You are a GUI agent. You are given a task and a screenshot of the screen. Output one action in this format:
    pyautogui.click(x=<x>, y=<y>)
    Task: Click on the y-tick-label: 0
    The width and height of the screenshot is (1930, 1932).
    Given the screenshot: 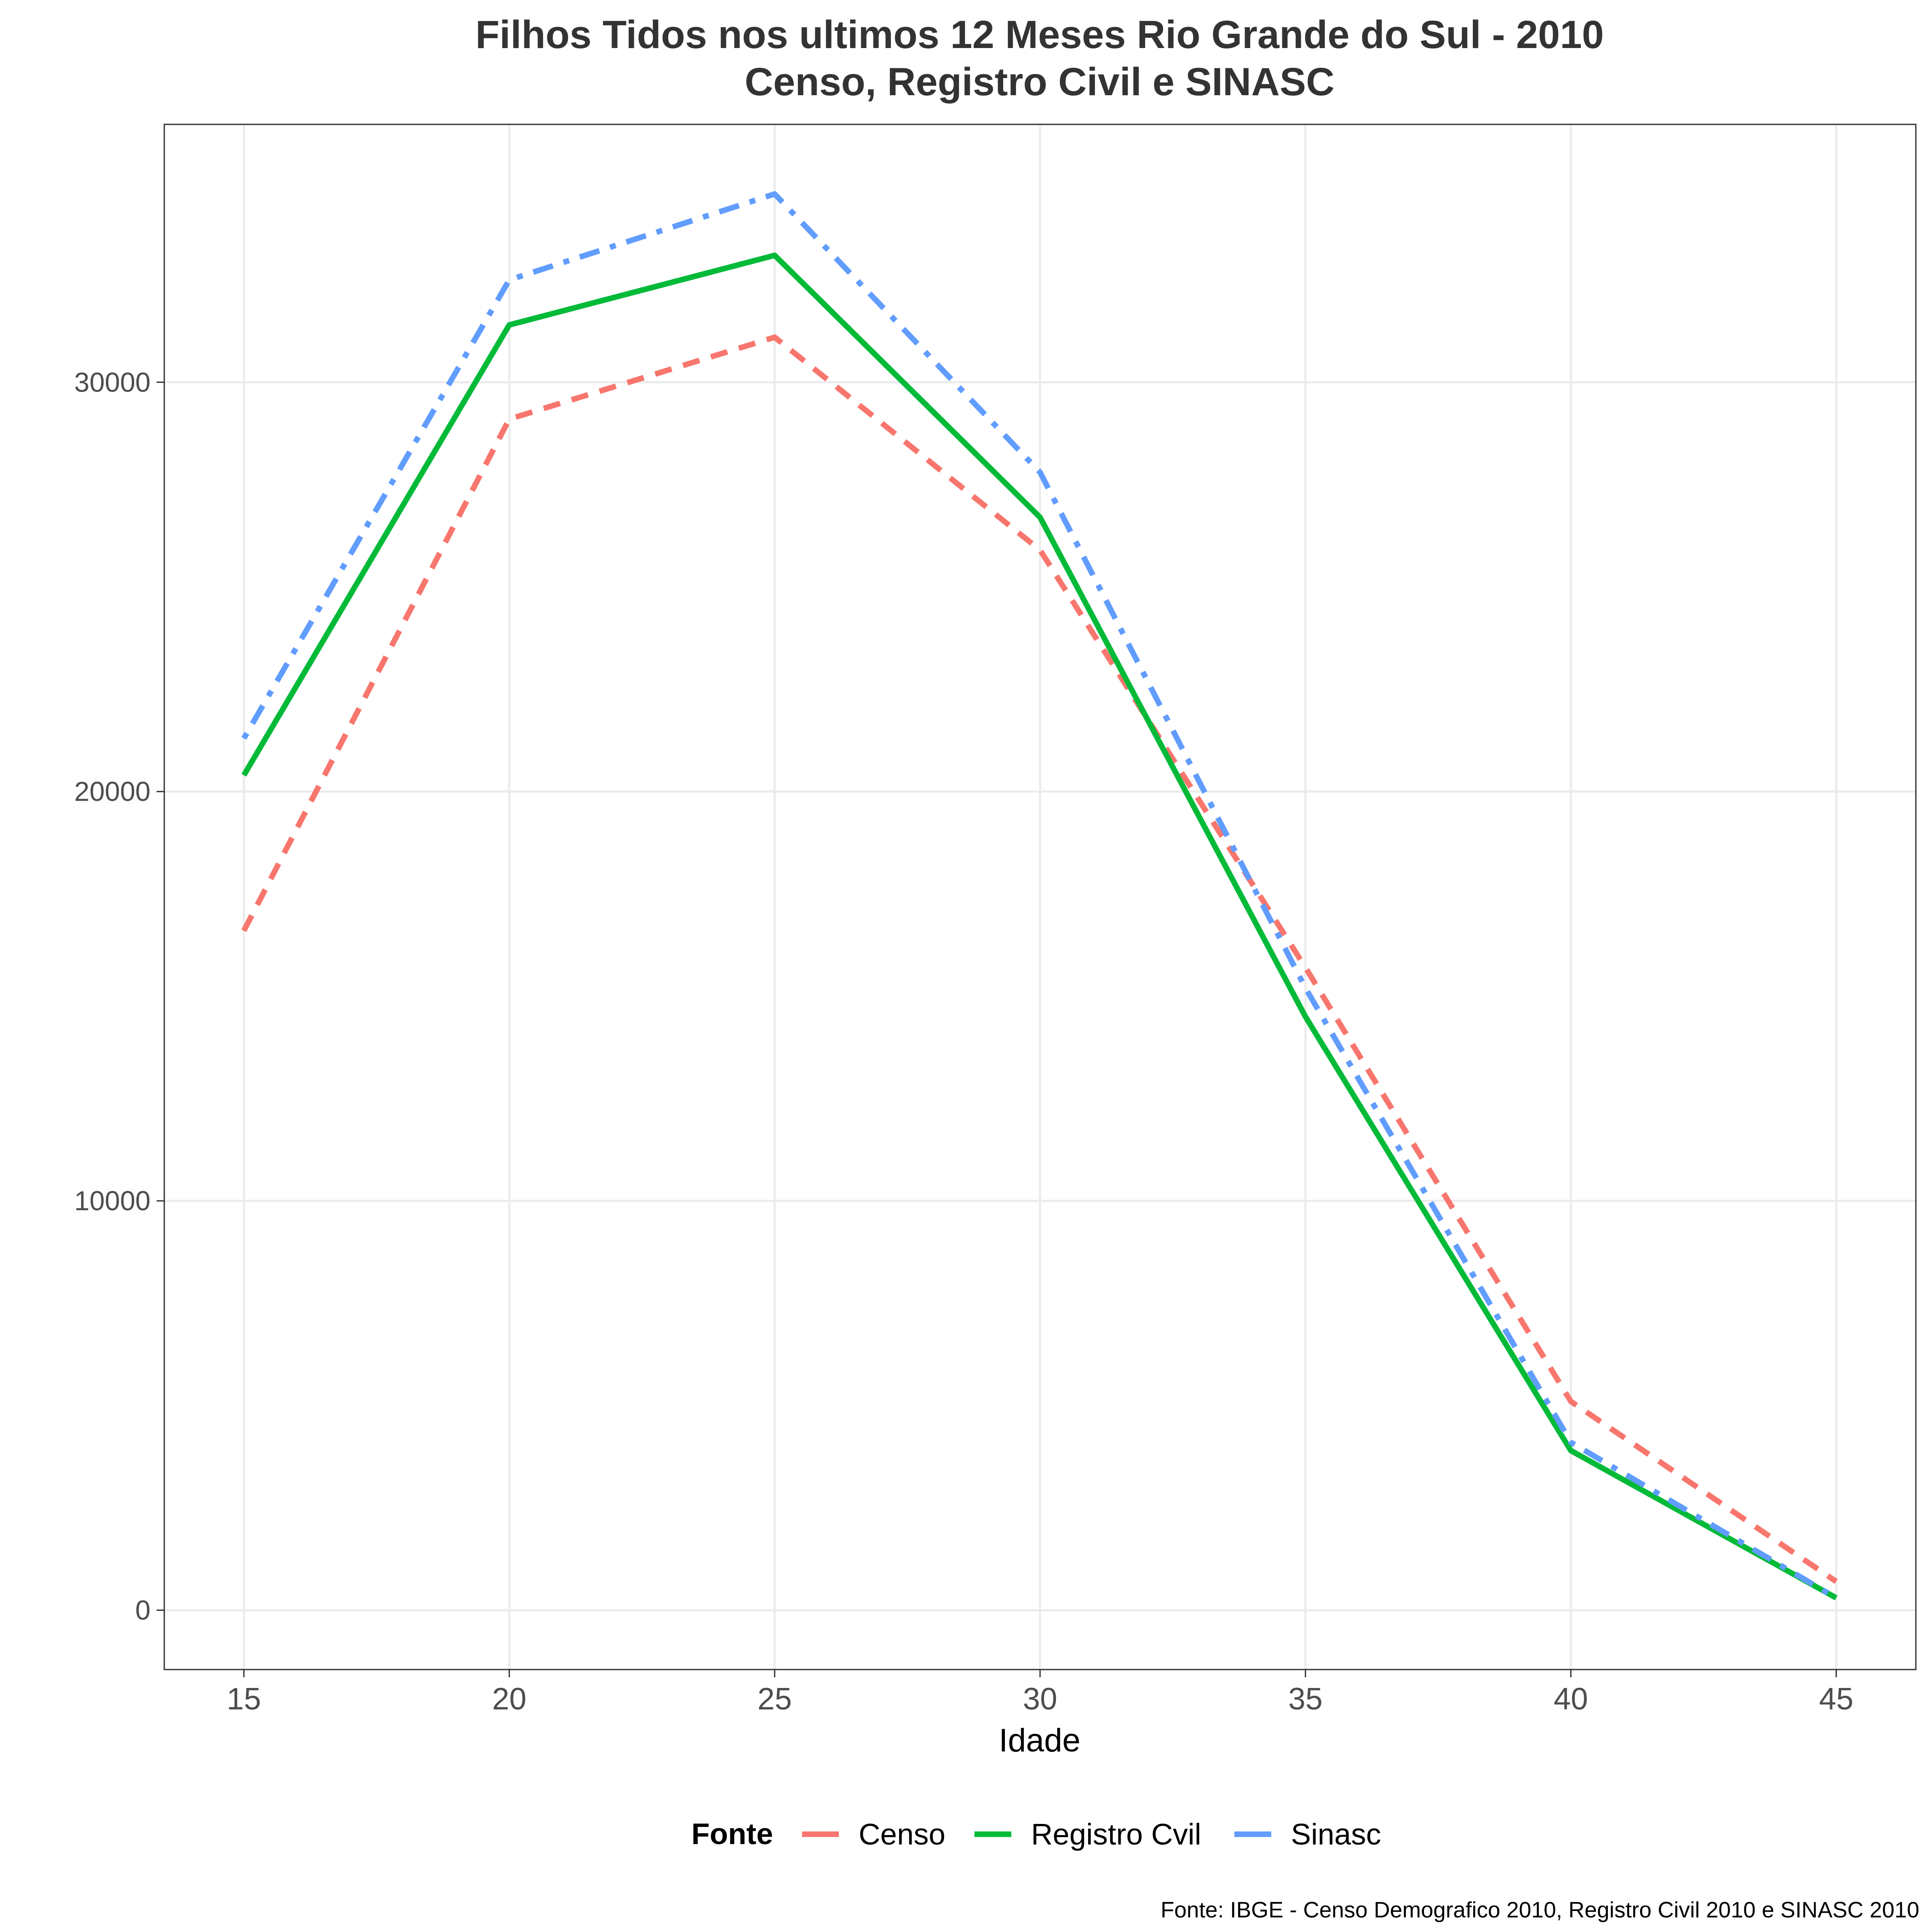 What is the action you would take?
    pyautogui.click(x=143, y=1611)
    